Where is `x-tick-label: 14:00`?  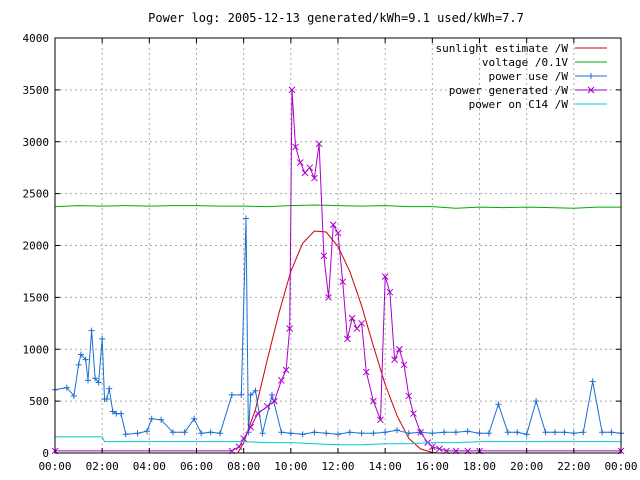 x-tick-label: 14:00 is located at coordinates (385, 466).